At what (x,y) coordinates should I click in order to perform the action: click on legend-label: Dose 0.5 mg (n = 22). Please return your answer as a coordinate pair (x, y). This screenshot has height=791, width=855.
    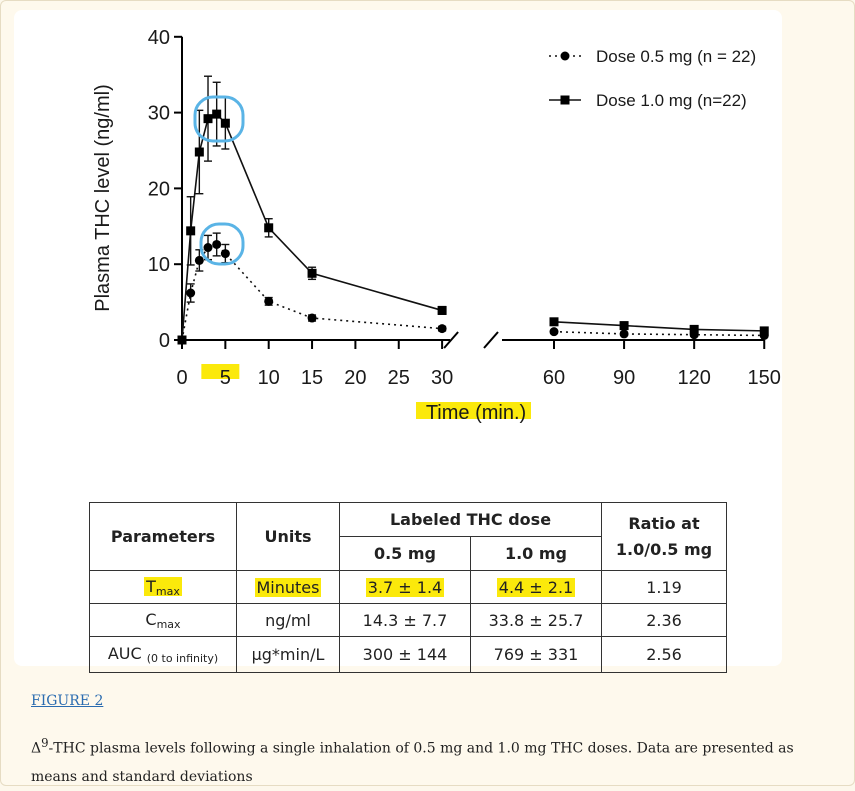
    Looking at the image, I should click on (676, 56).